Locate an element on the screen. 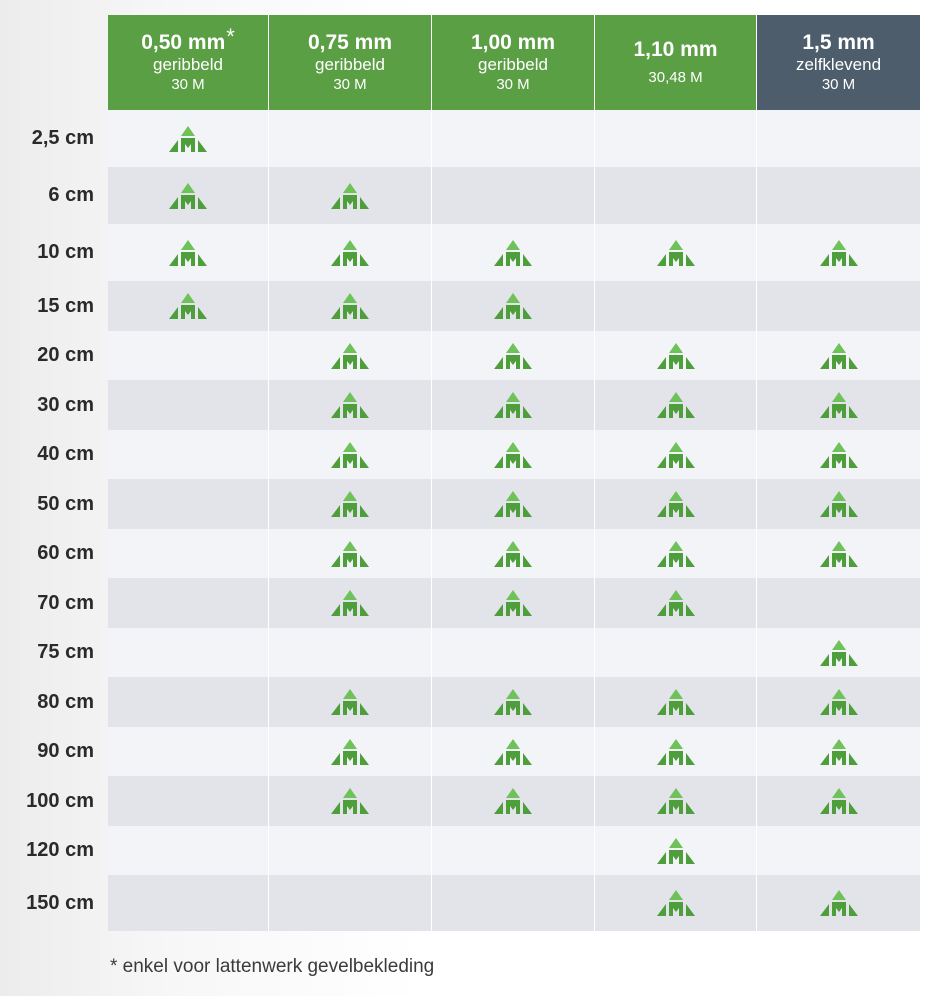 The height and width of the screenshot is (996, 934). table-row: 15 cm is located at coordinates (460, 306).